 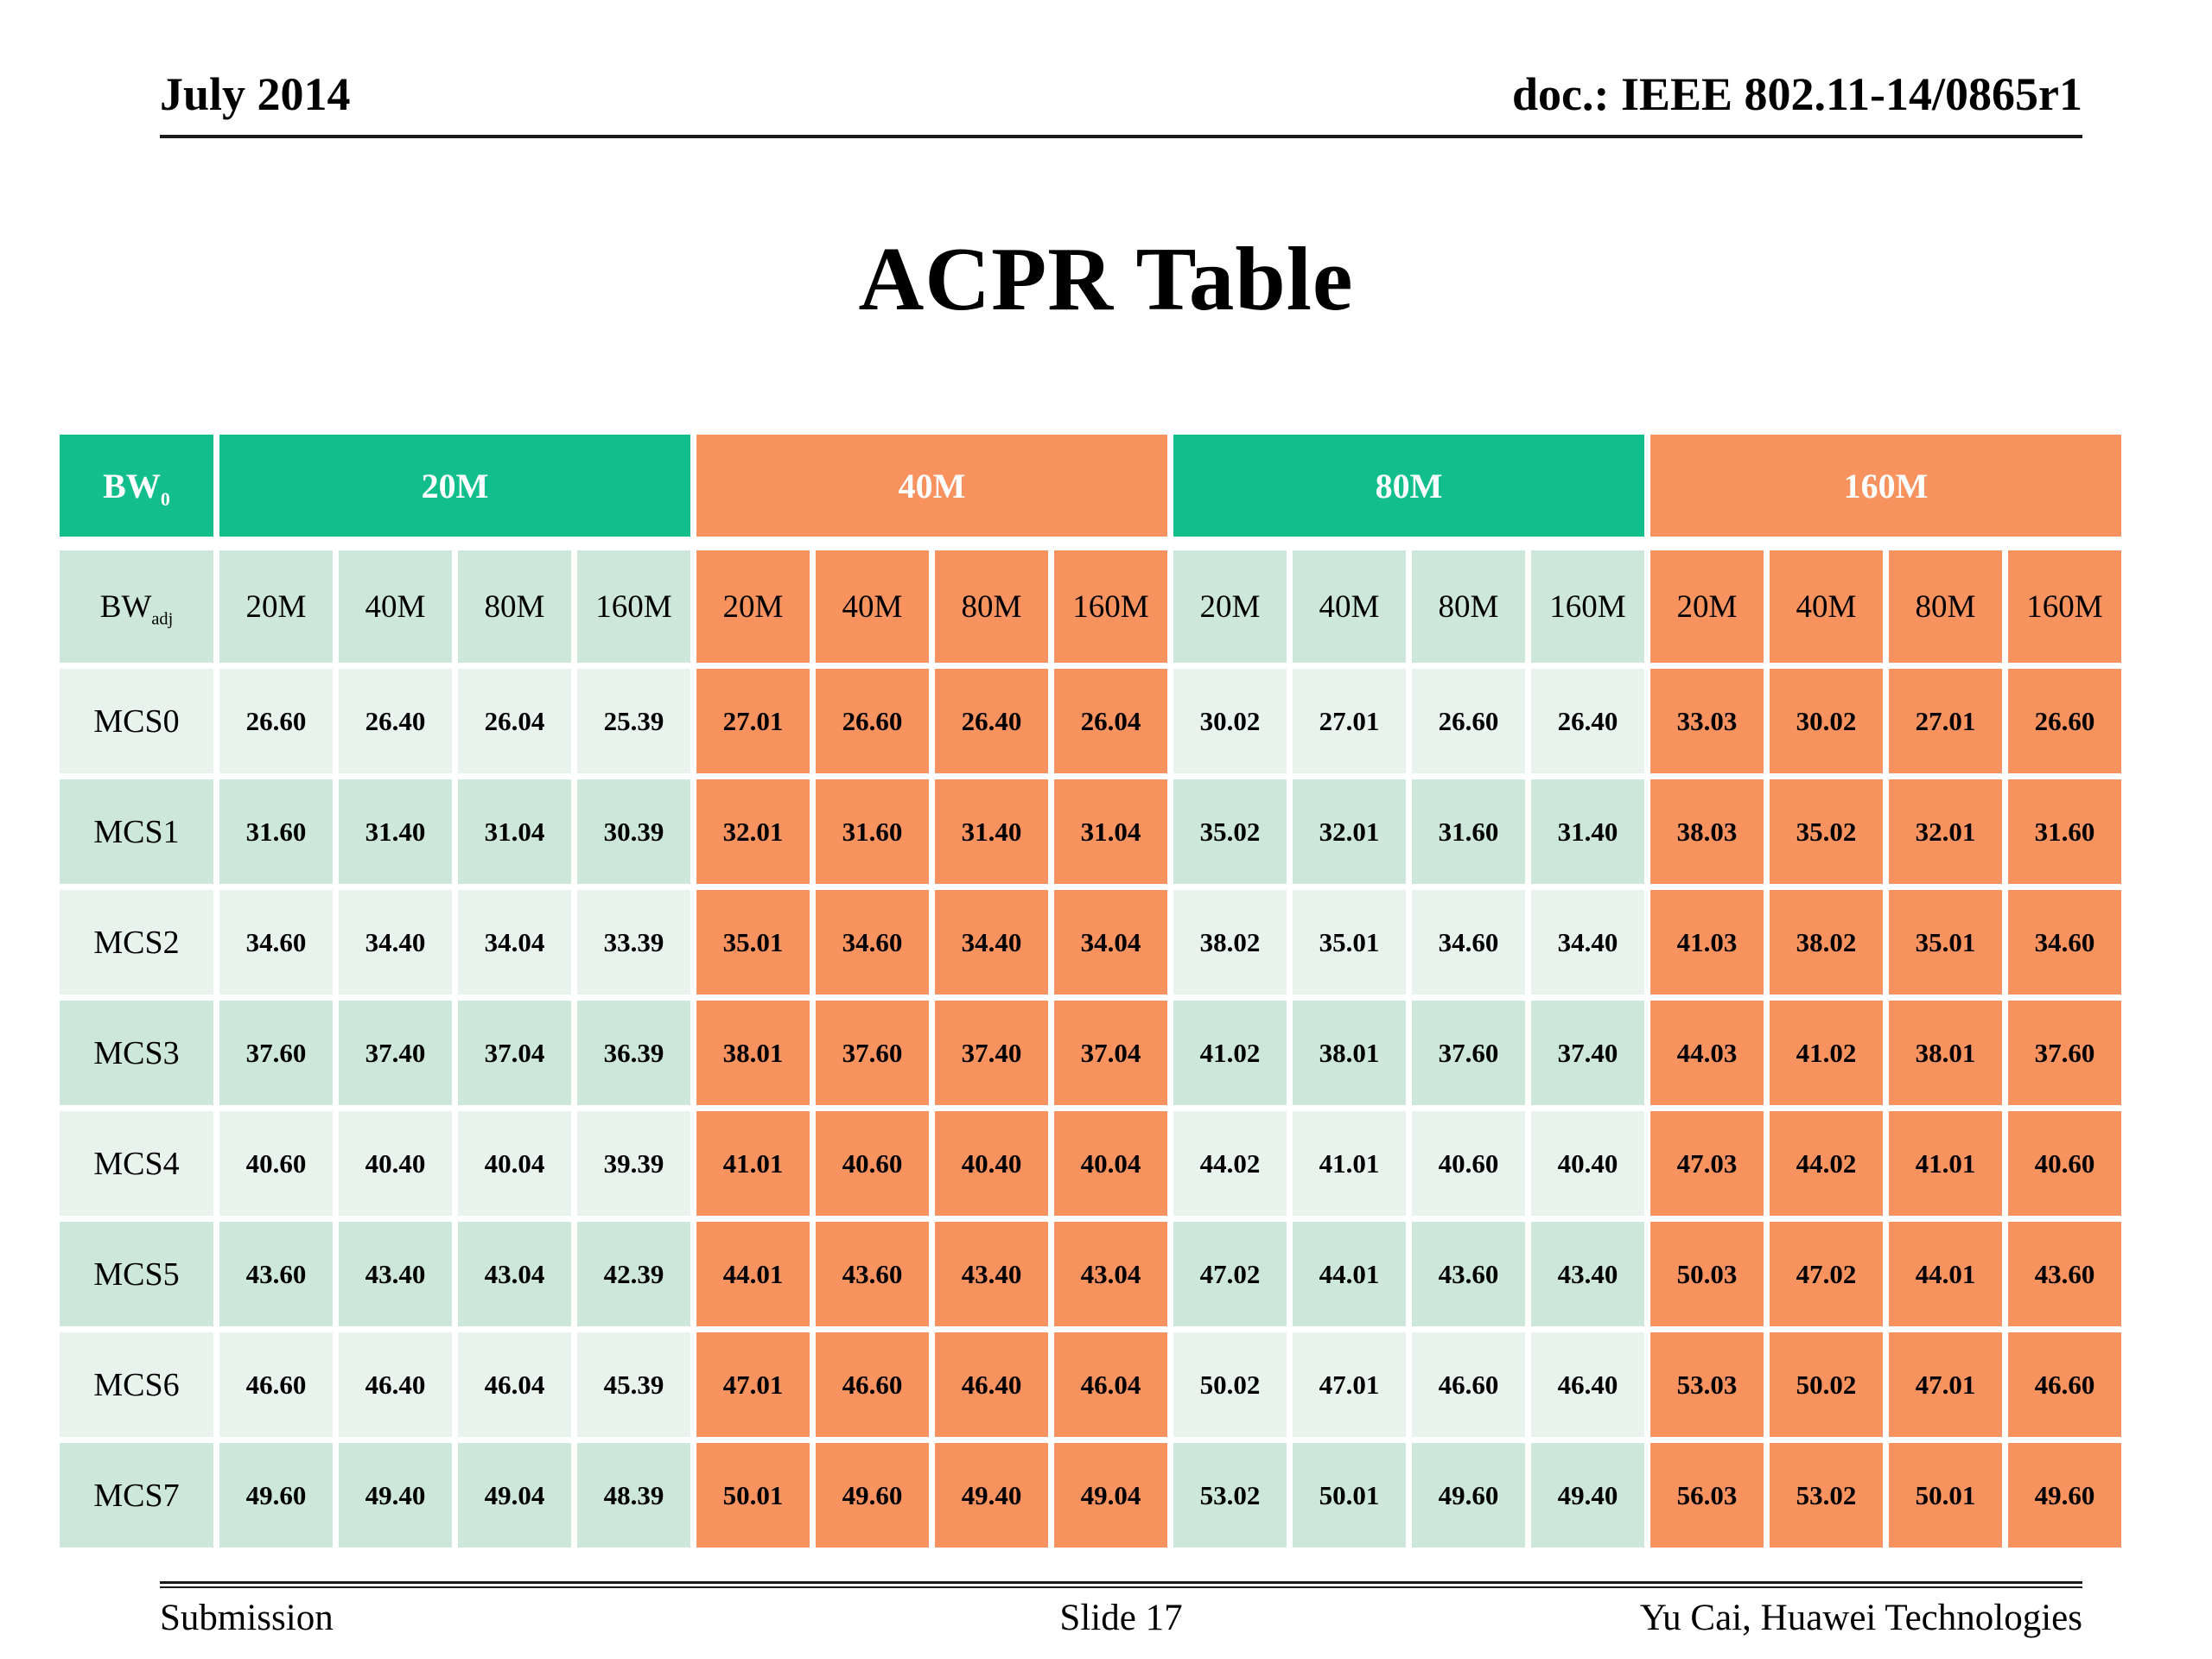 I want to click on subheader-cell-20m-20m: 20M, so click(x=276, y=606).